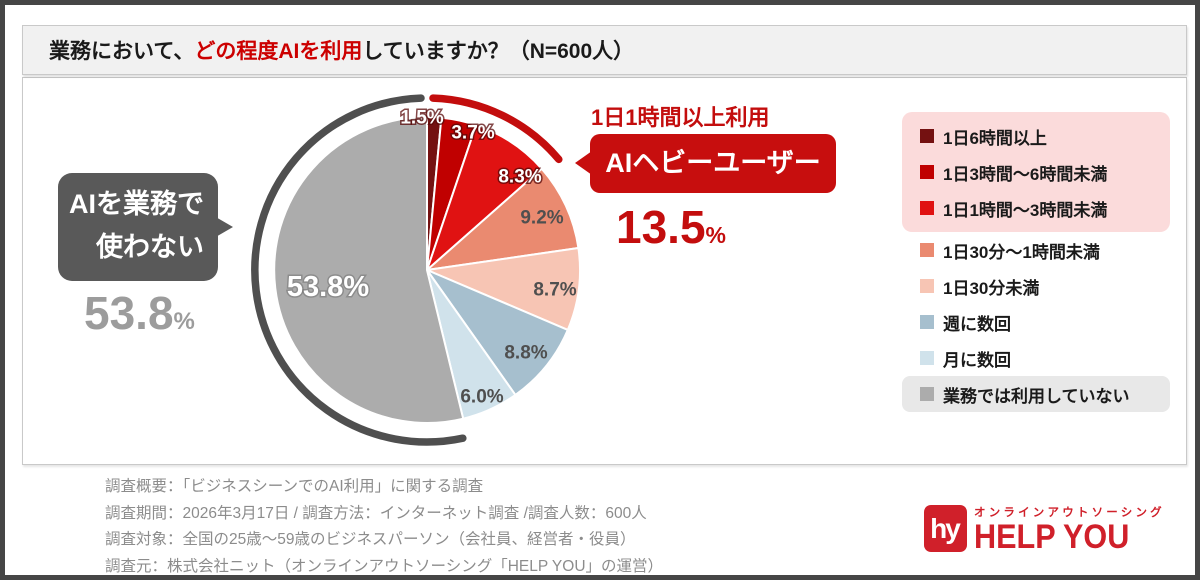  I want to click on legend-highlight-heavy-users: 1日6時間以上 1日3時間〜6時間未満 1日1時間〜3時間未満, so click(1036, 172).